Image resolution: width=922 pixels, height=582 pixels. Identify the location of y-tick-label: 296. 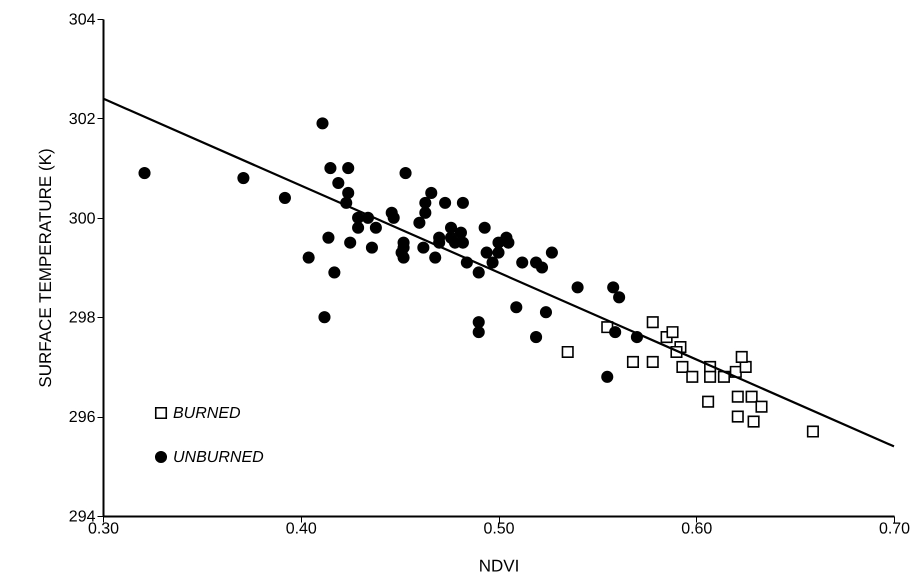
(82, 417).